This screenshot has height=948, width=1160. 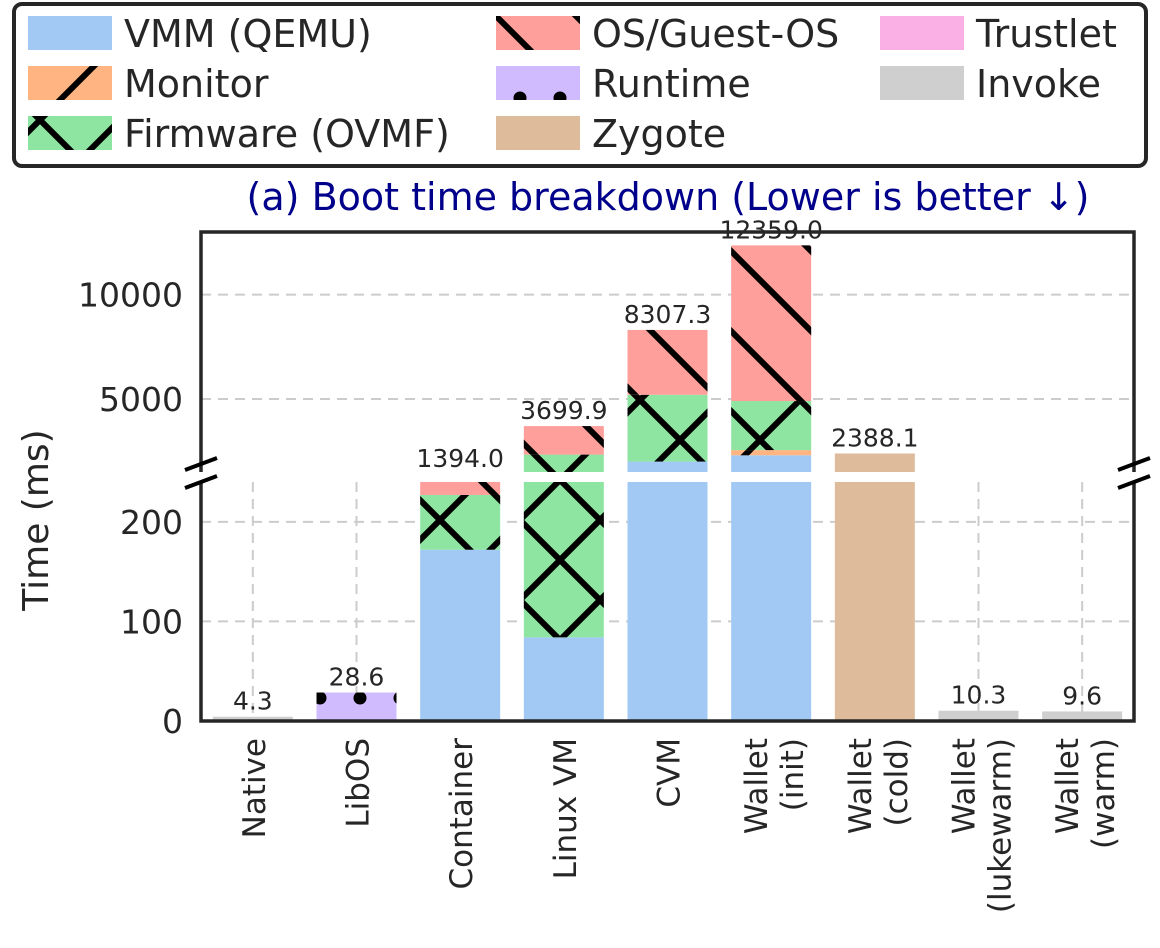 I want to click on break-mark-left, so click(x=201, y=473).